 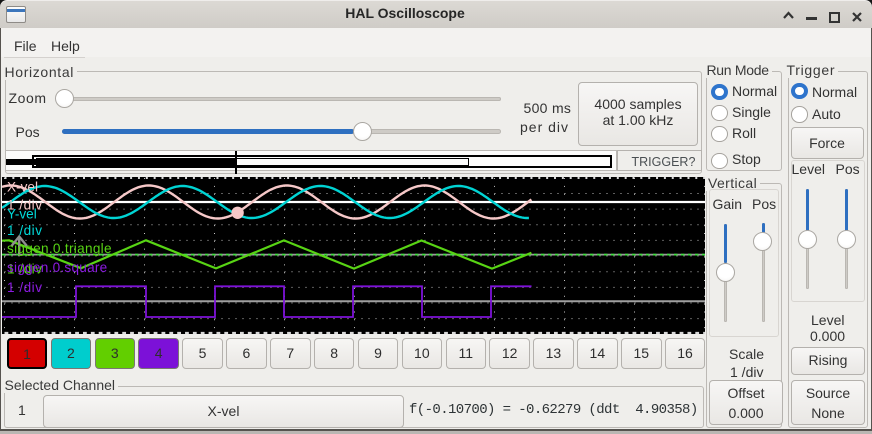 I want to click on svg-text: Y-vel, so click(x=22, y=214).